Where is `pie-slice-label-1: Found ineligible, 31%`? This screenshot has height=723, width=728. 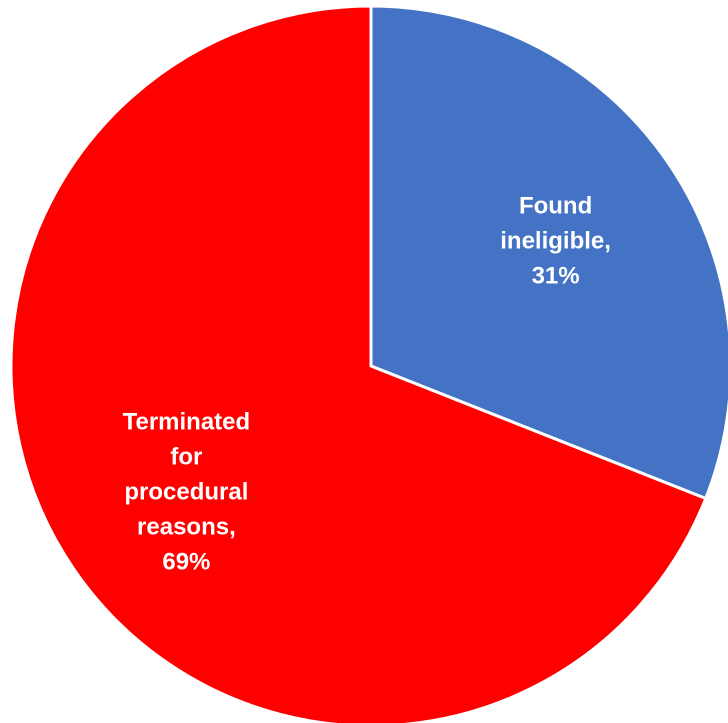 pie-slice-label-1: Found ineligible, 31% is located at coordinates (555, 241).